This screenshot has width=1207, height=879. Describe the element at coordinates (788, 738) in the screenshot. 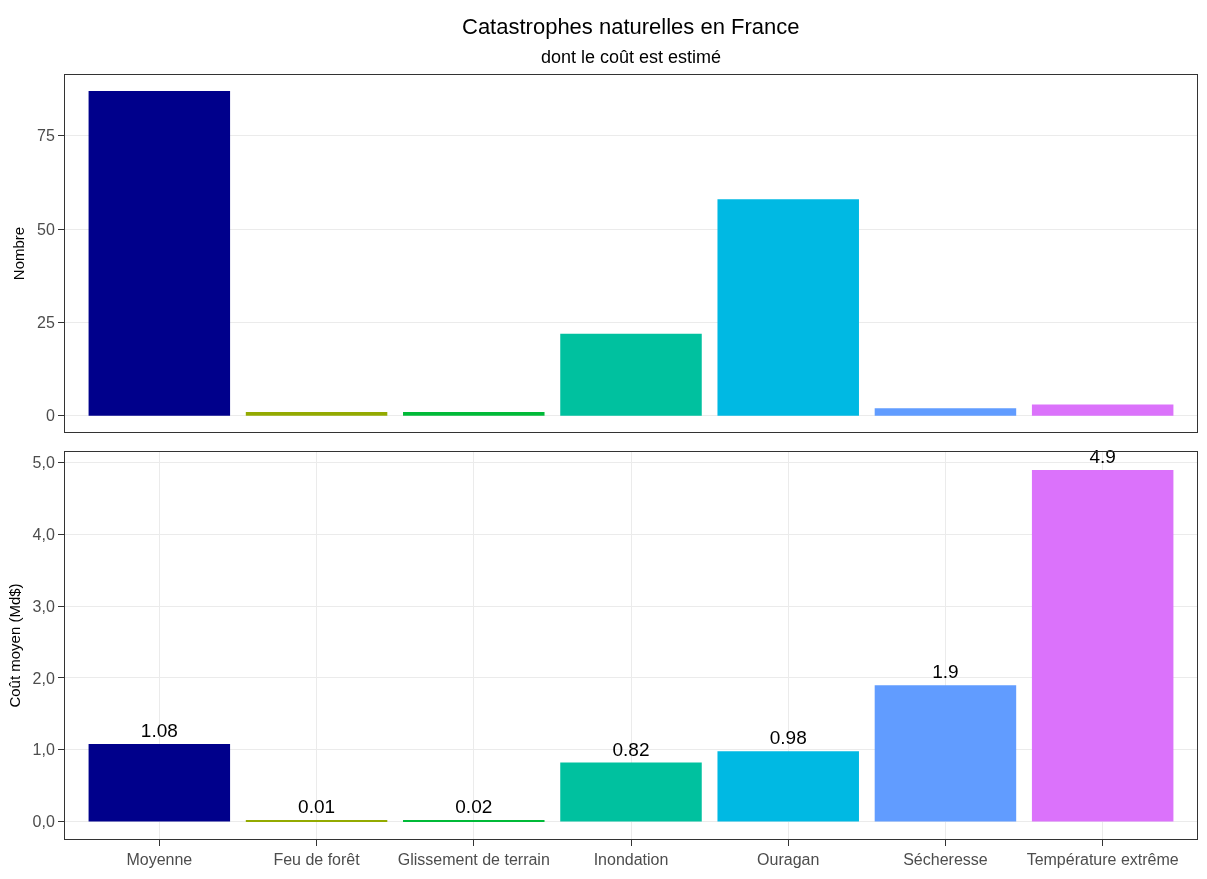

I see `data-label: 0.98` at that location.